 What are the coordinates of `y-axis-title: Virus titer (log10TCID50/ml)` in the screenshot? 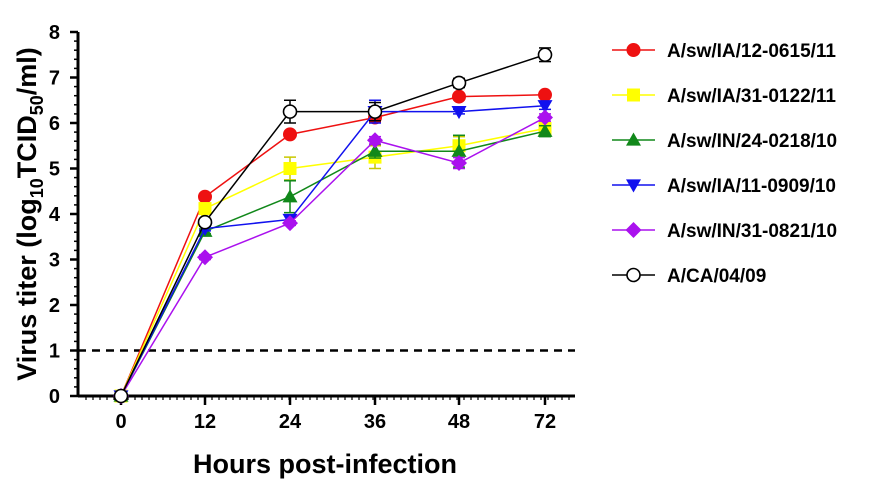 It's located at (29, 214).